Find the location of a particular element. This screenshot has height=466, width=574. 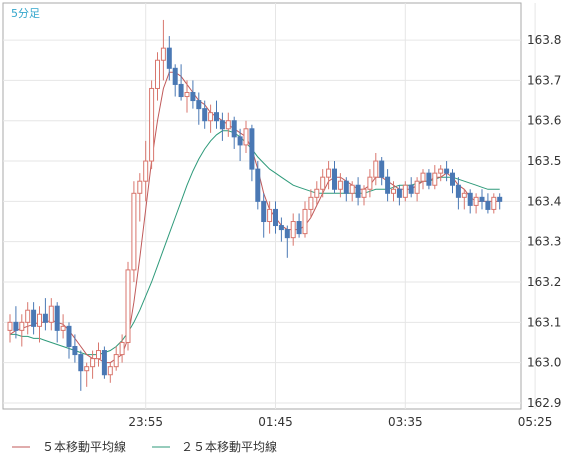

legend-ma5-label: ５本移動平均線 is located at coordinates (84, 446).